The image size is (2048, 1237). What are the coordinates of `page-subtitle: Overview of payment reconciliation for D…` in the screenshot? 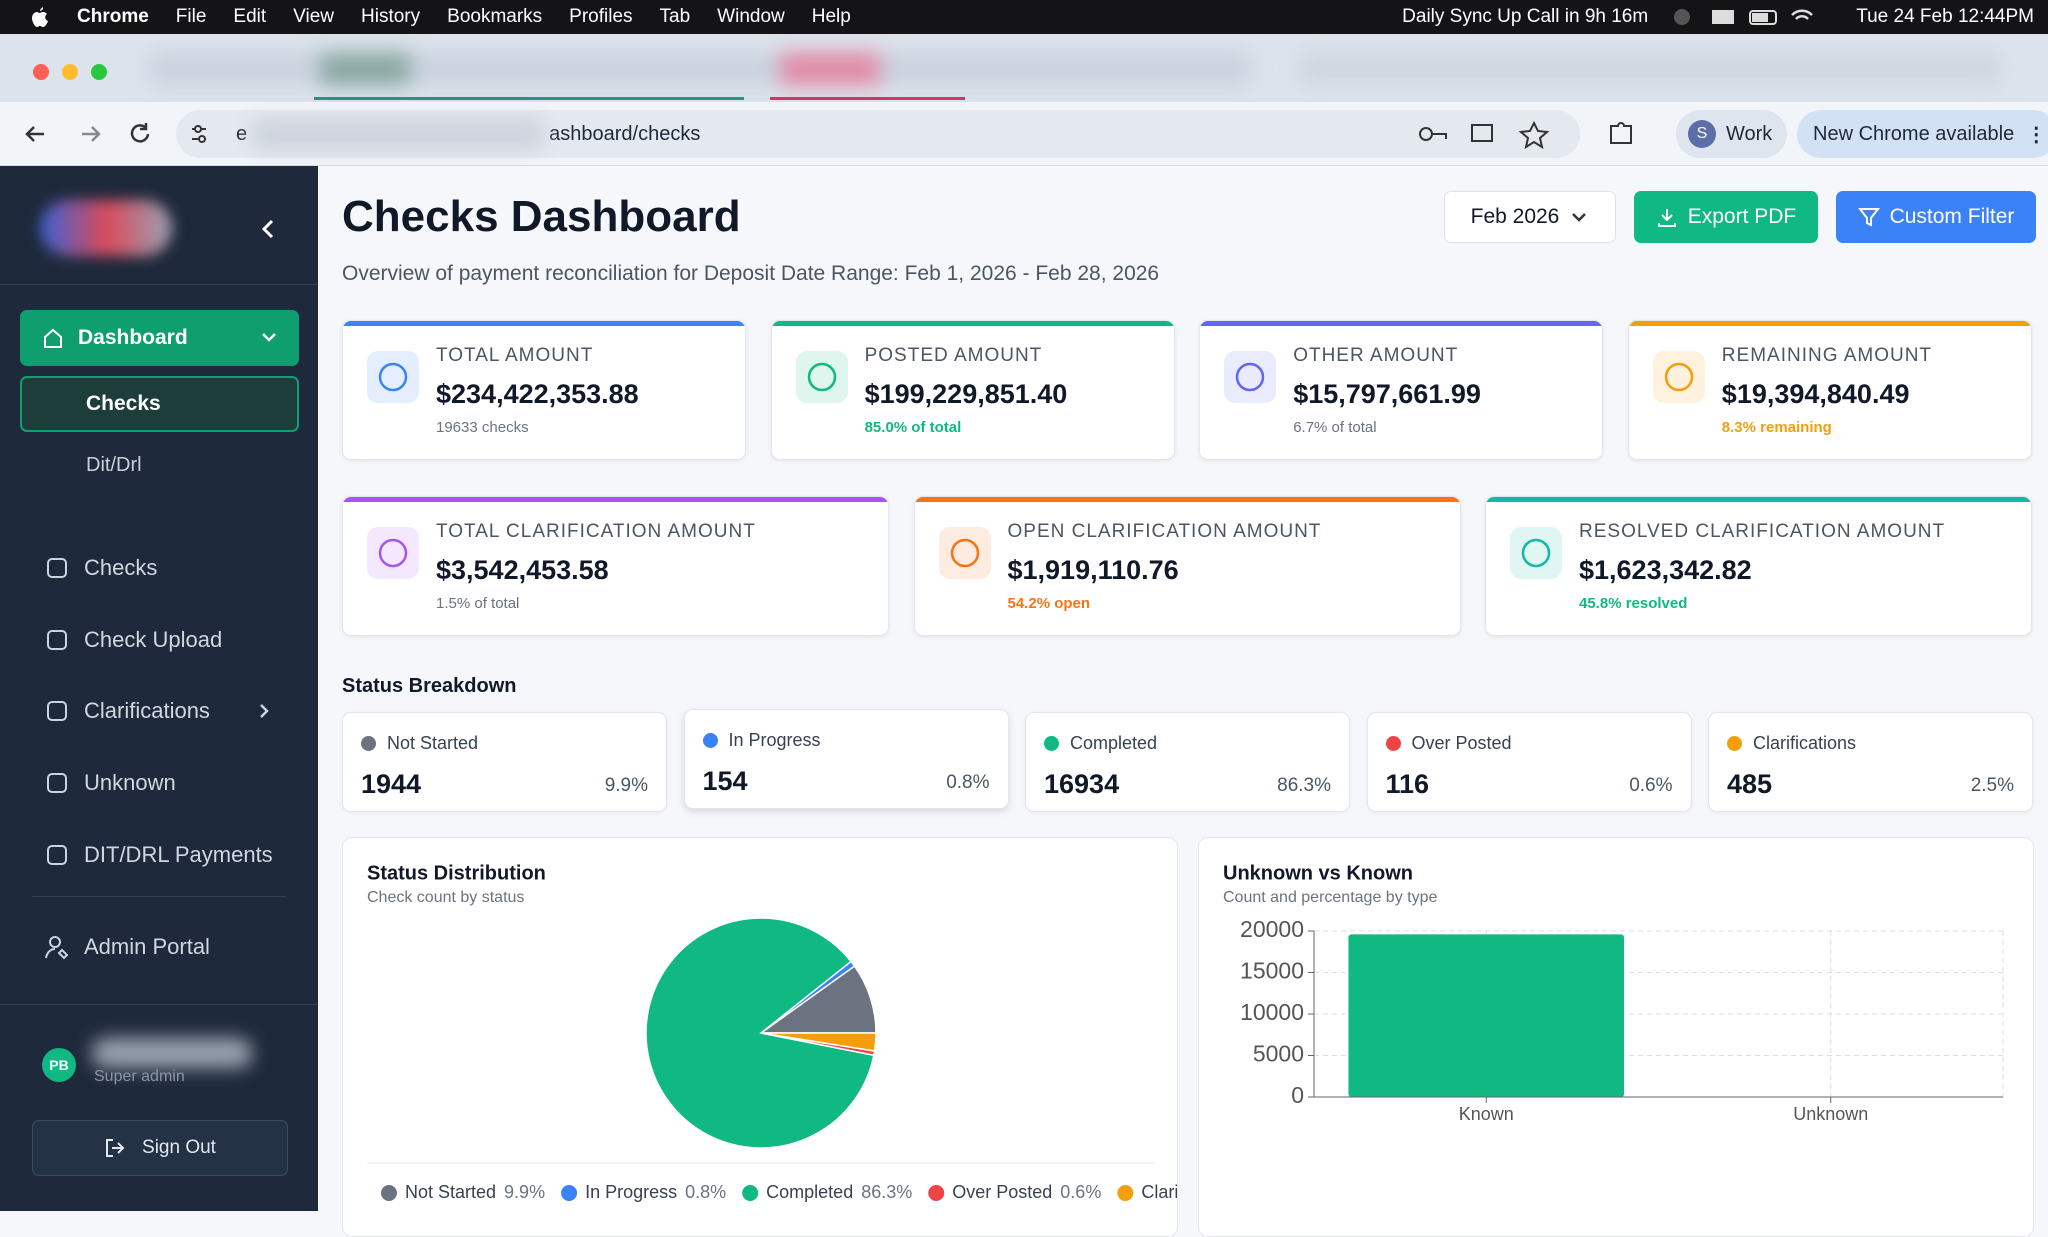 It's located at (751, 273).